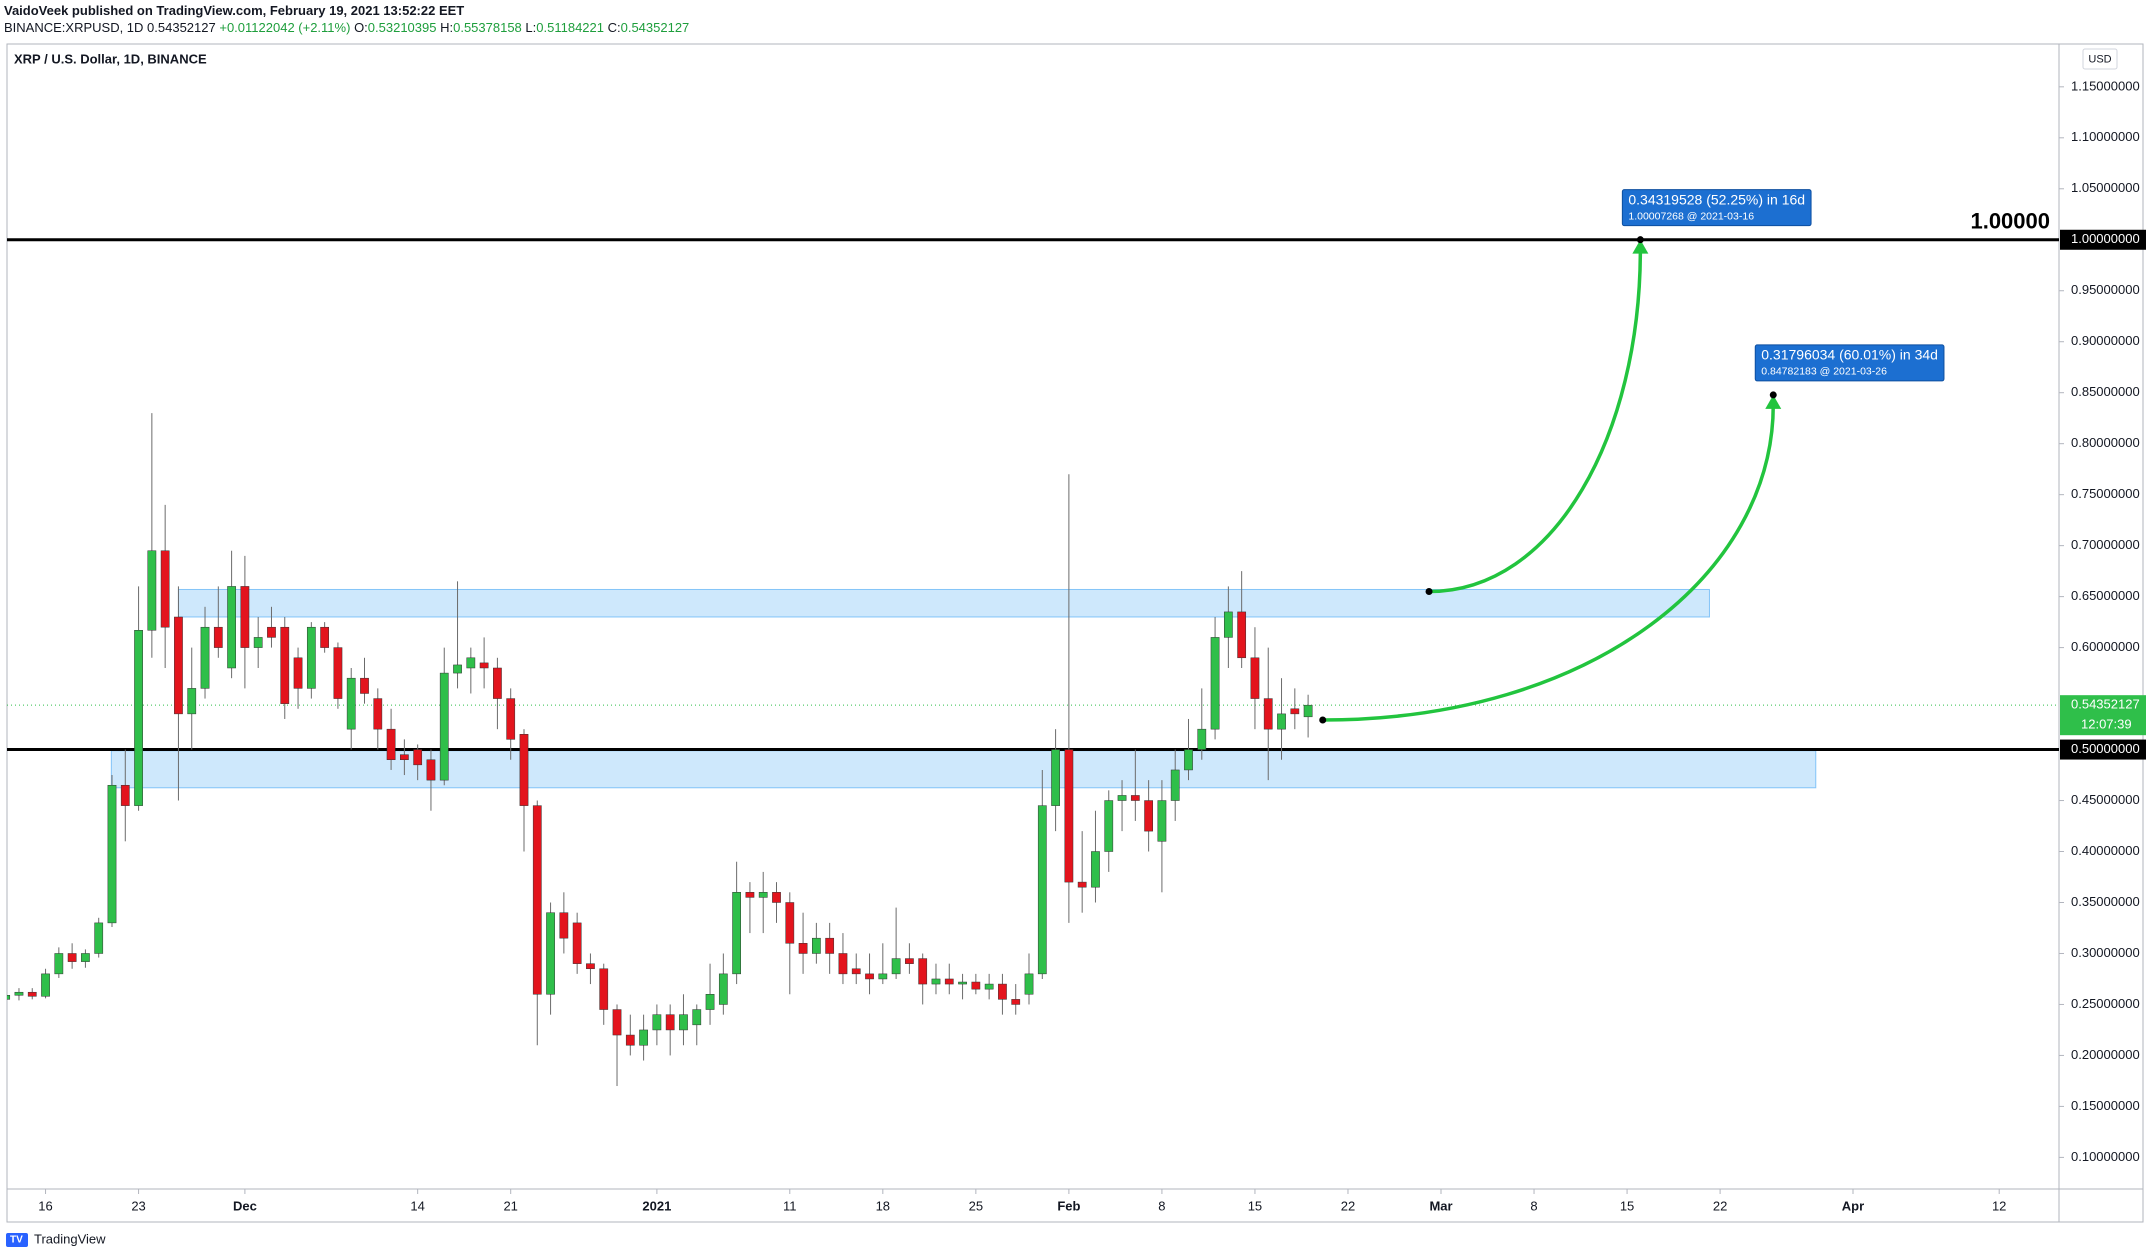 This screenshot has height=1258, width=2147. What do you see at coordinates (284, 27) in the screenshot?
I see `change: +0.01122042 (+2.11%)` at bounding box center [284, 27].